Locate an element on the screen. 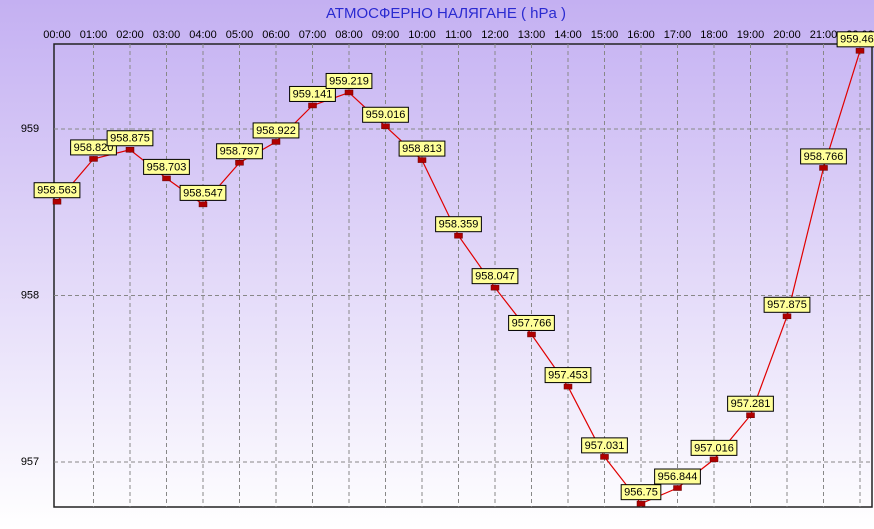 This screenshot has width=874, height=529. value-label: 956.844 is located at coordinates (678, 477).